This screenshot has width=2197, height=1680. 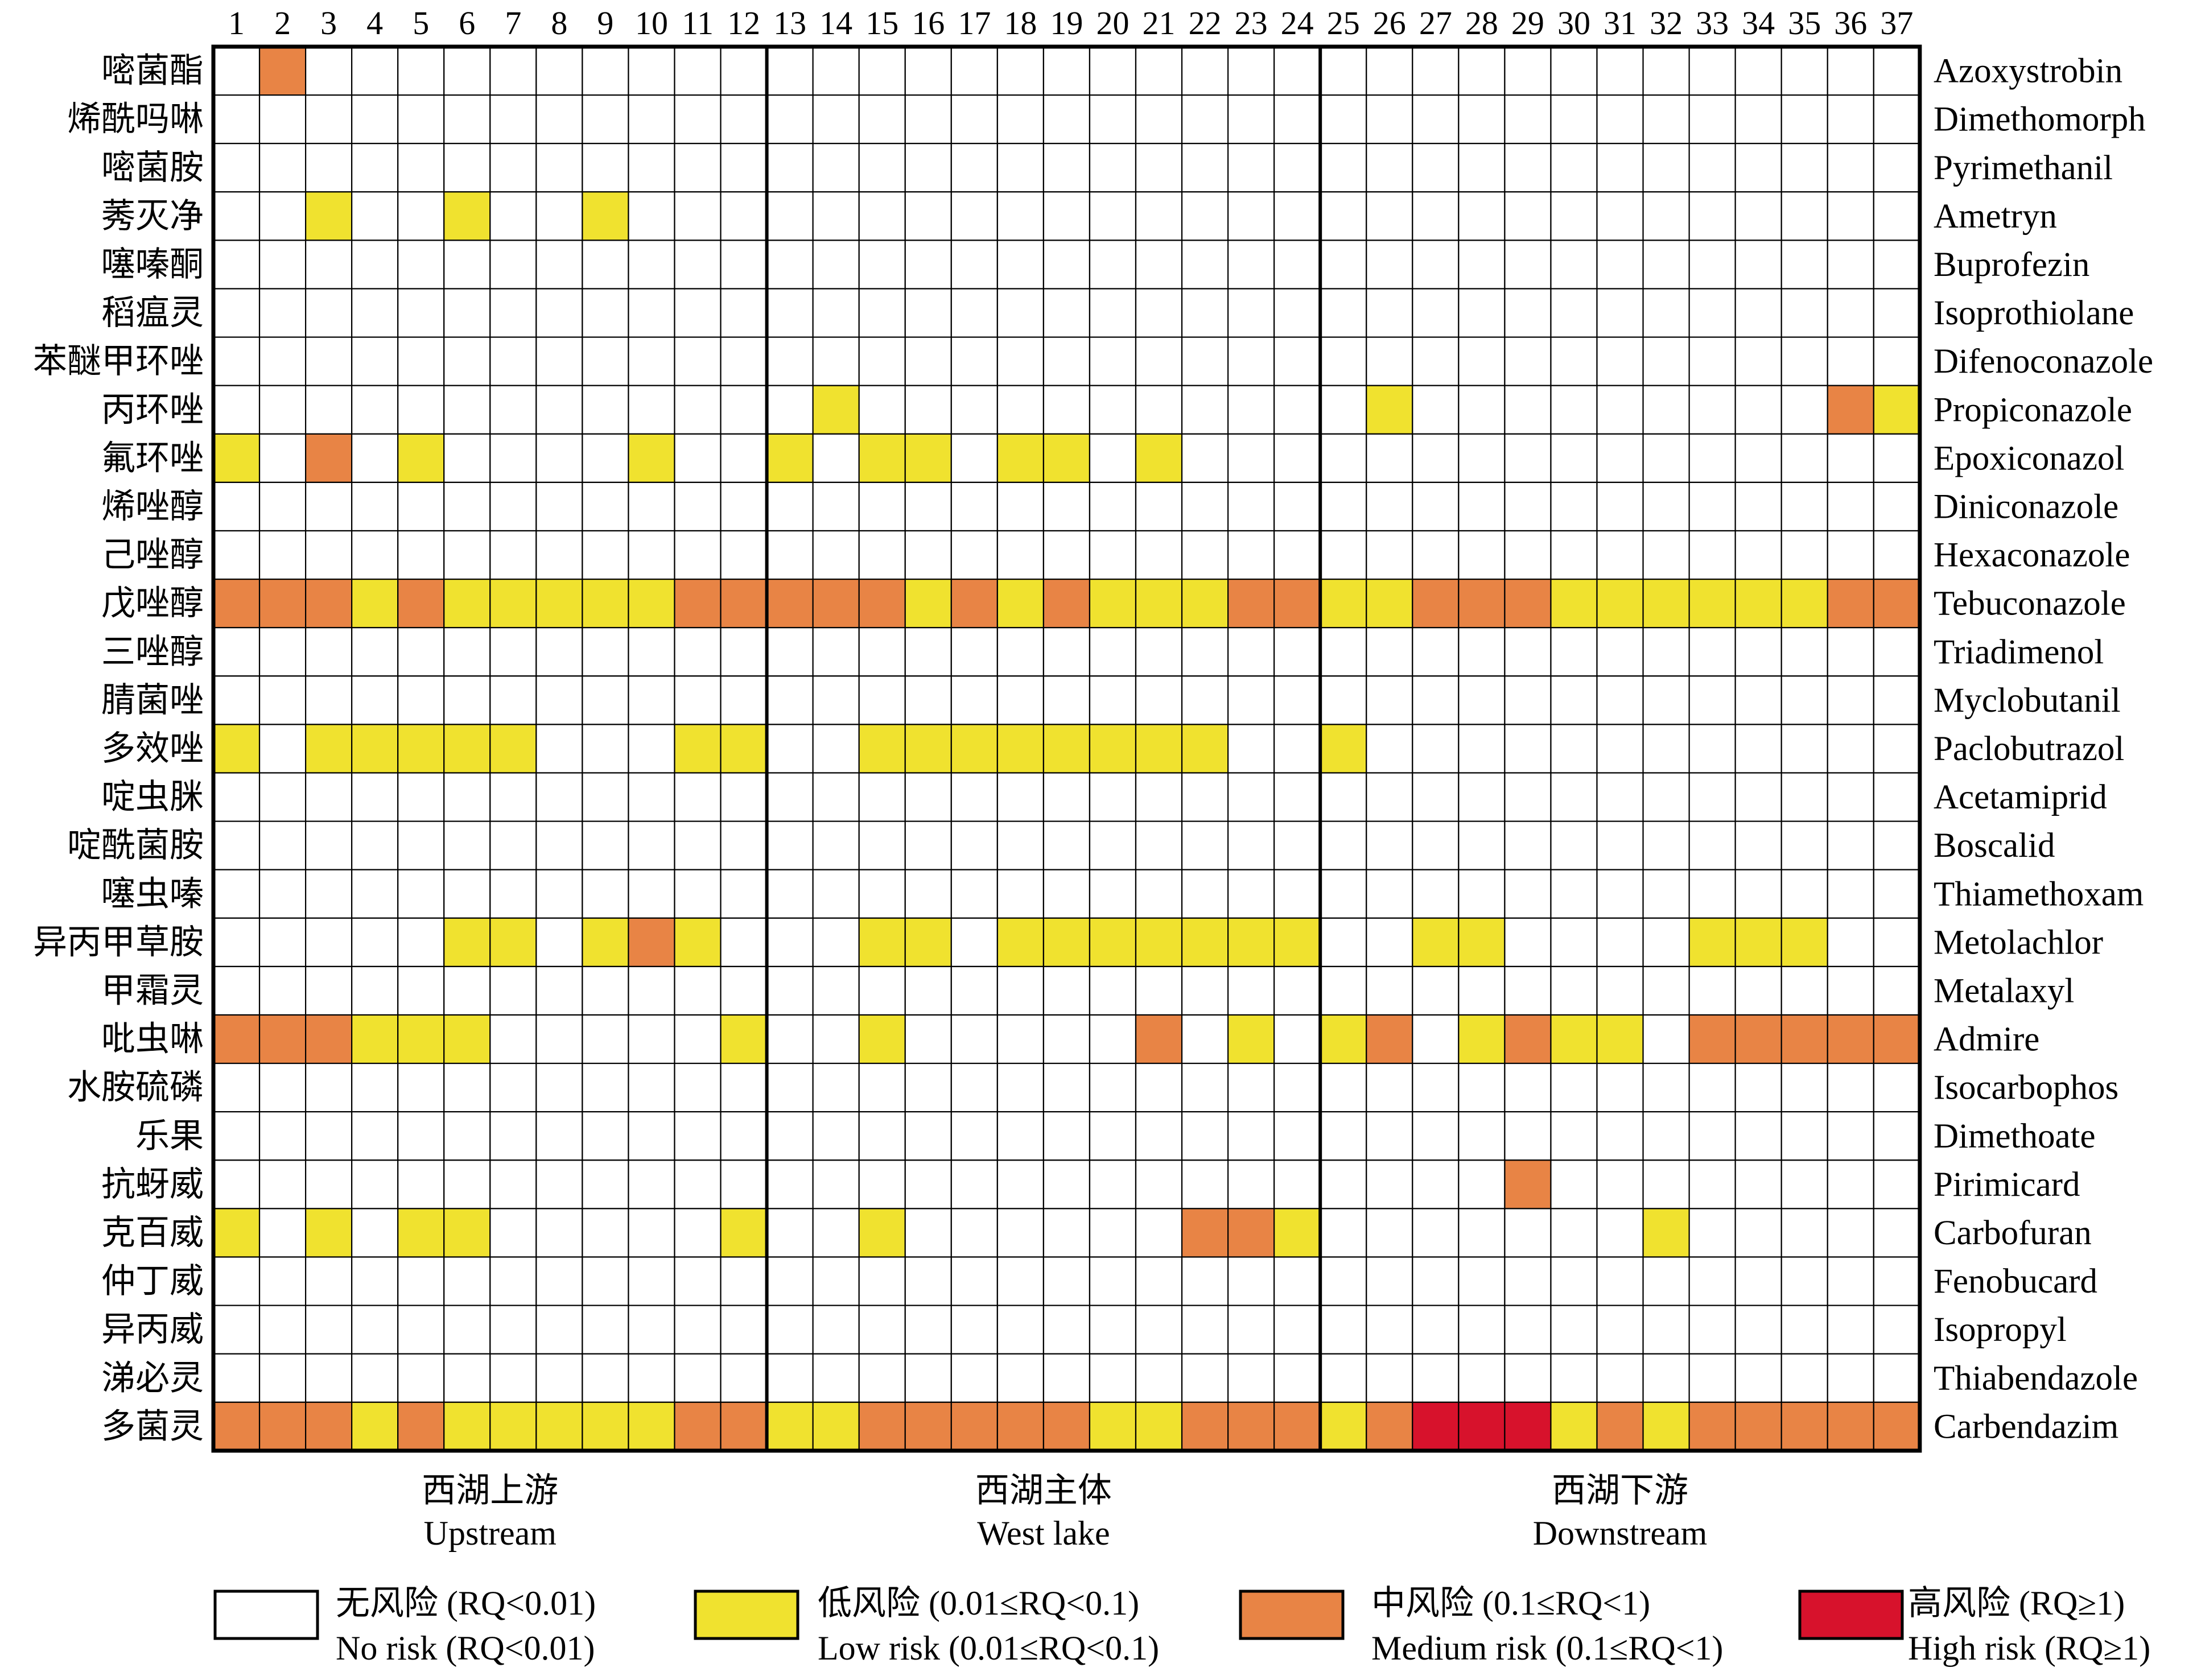 What do you see at coordinates (2026, 1426) in the screenshot?
I see `row-label-en: Carbendazim` at bounding box center [2026, 1426].